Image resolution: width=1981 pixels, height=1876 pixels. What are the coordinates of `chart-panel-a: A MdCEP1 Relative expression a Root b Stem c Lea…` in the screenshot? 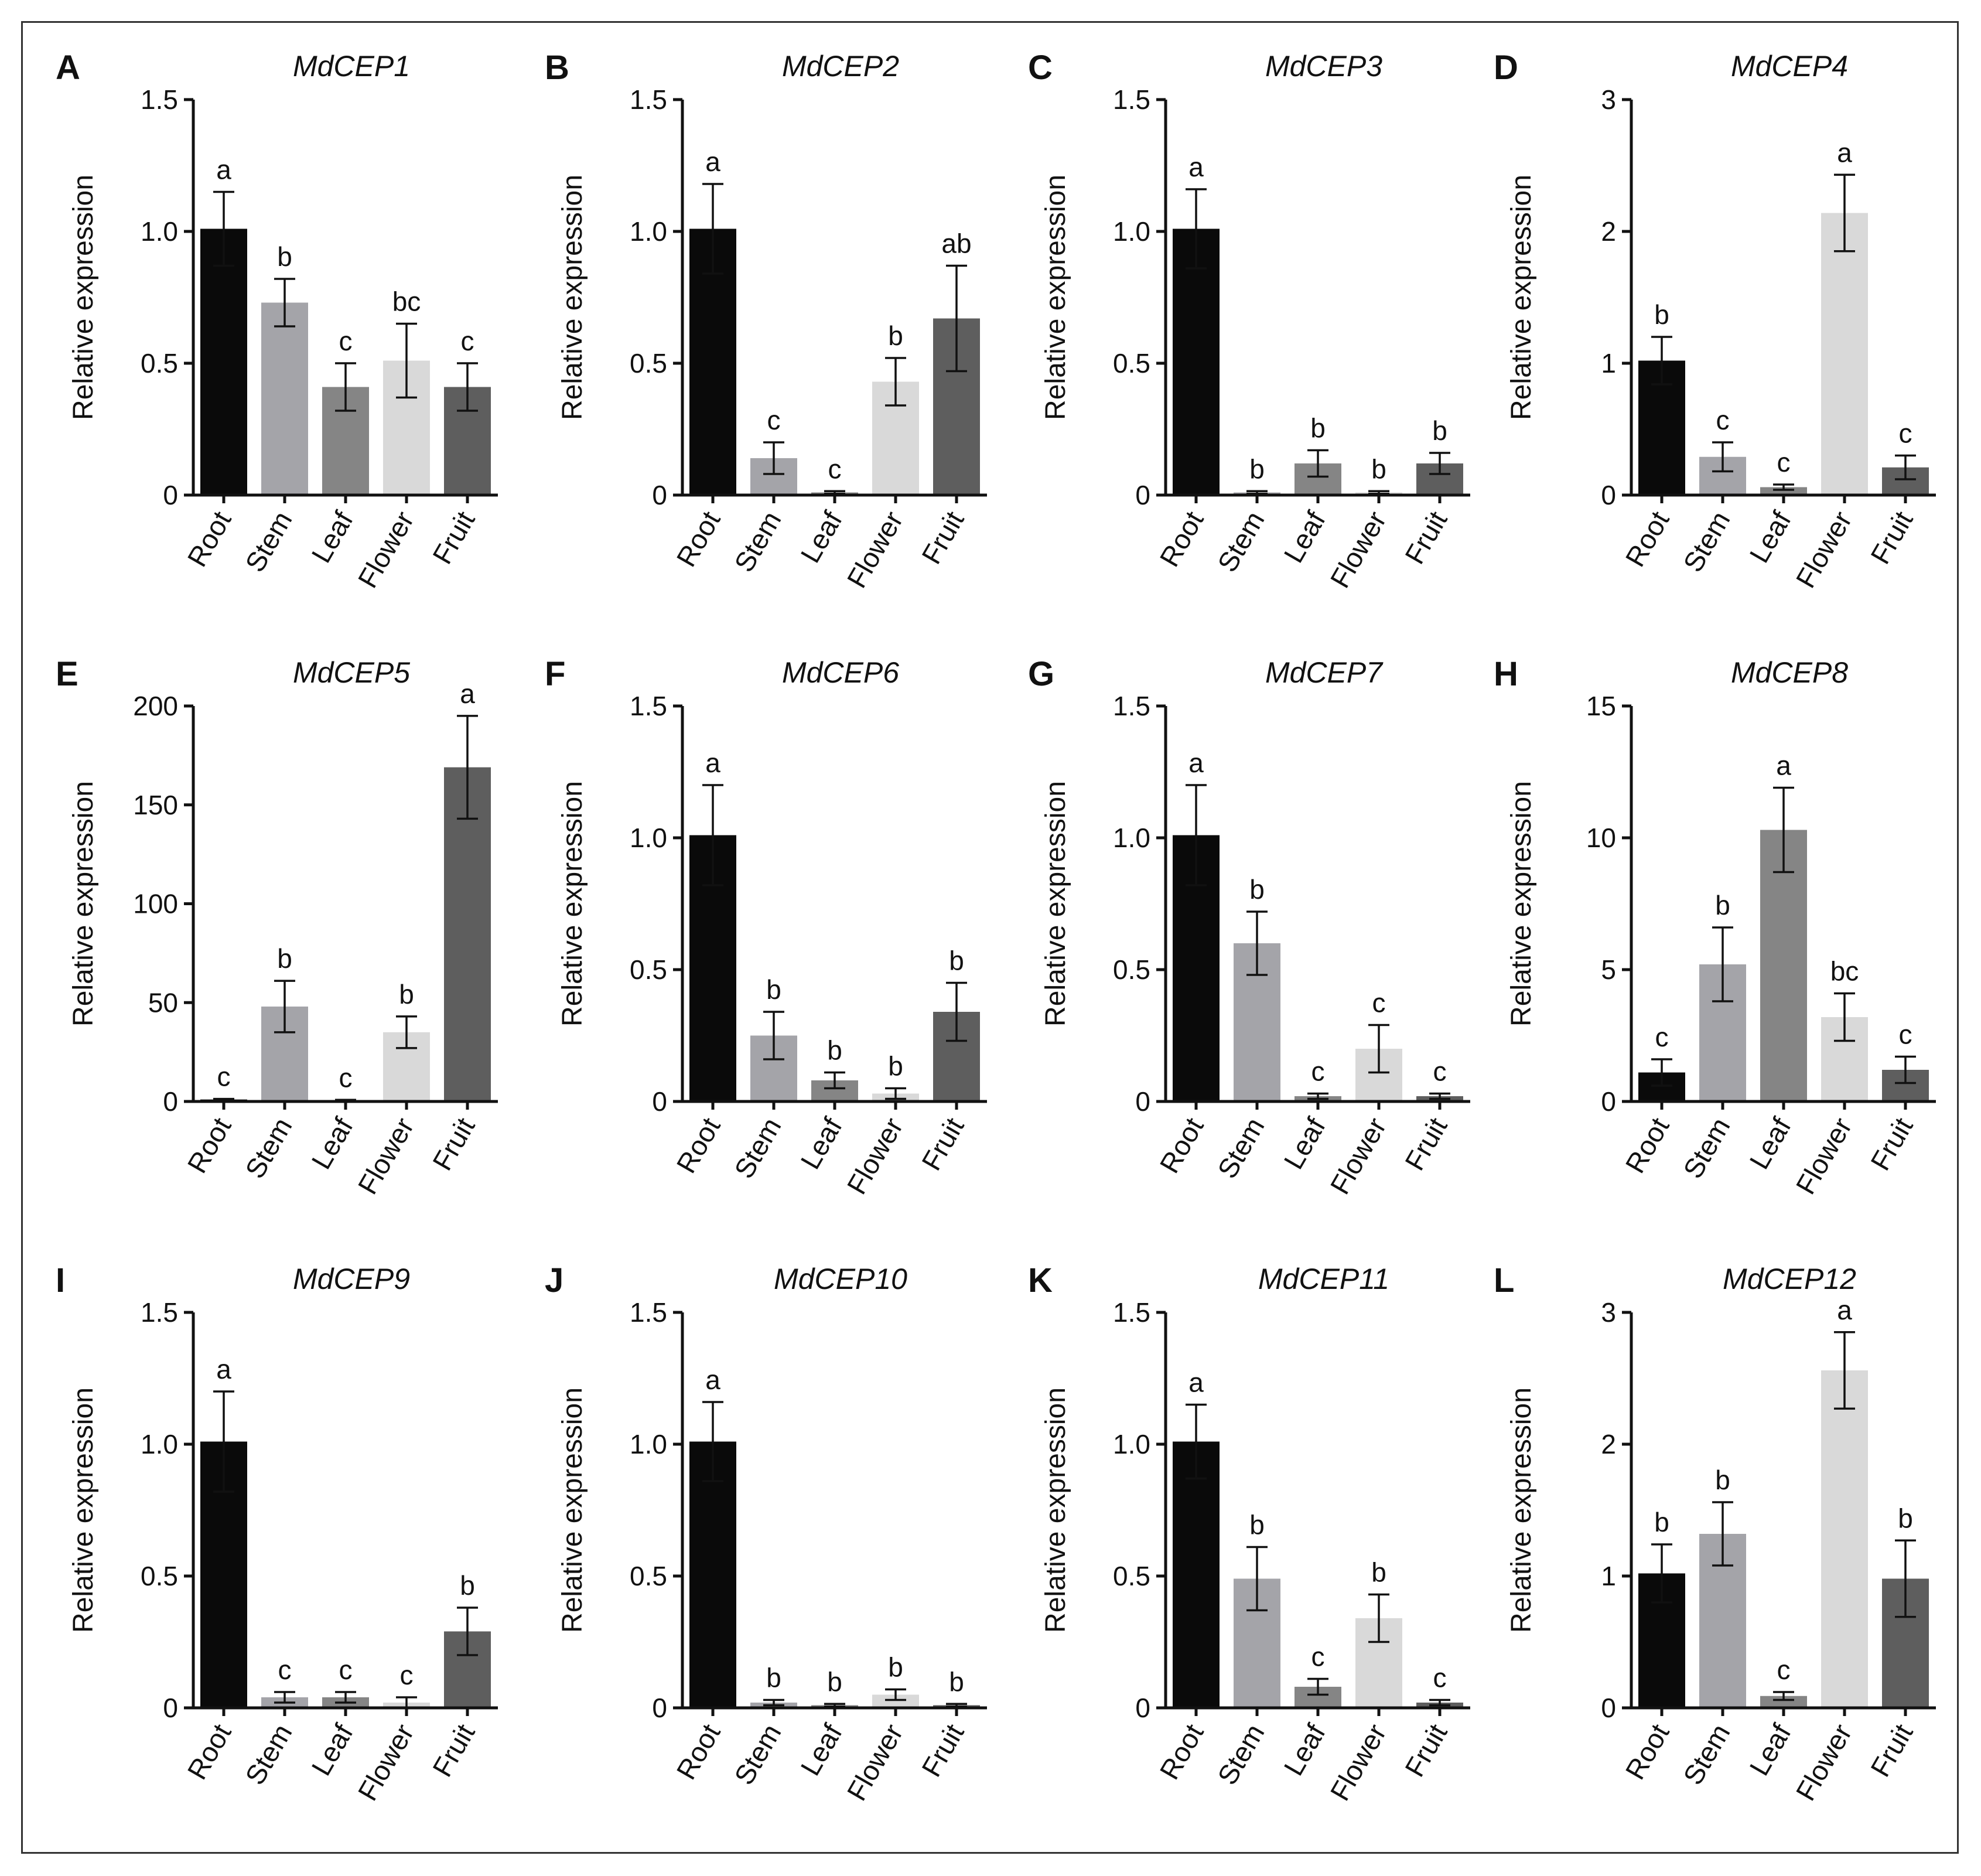 It's located at (277, 321).